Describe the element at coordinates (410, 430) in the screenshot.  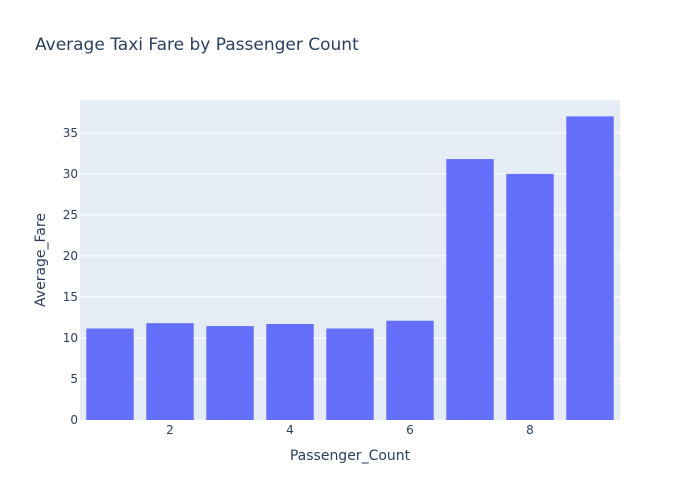
I see `x-tick-label: 6` at that location.